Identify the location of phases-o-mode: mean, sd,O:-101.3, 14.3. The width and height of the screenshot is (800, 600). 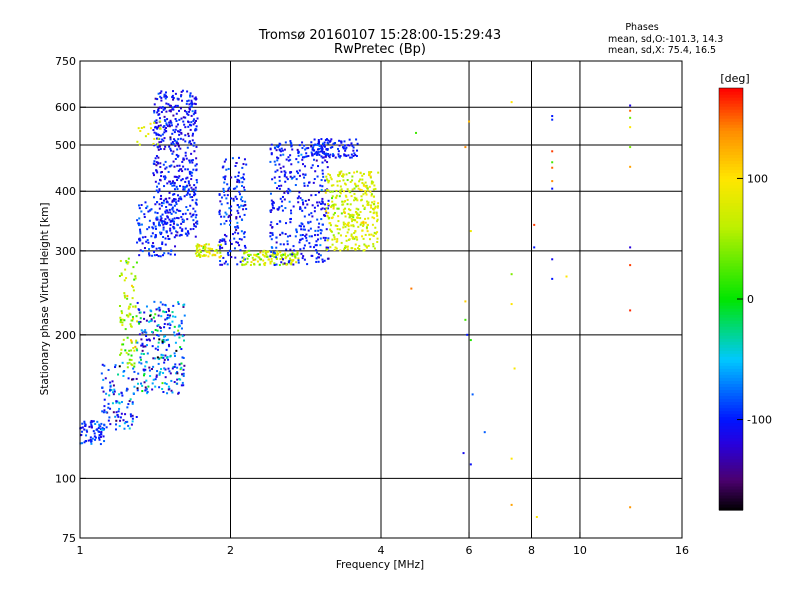
(665, 39).